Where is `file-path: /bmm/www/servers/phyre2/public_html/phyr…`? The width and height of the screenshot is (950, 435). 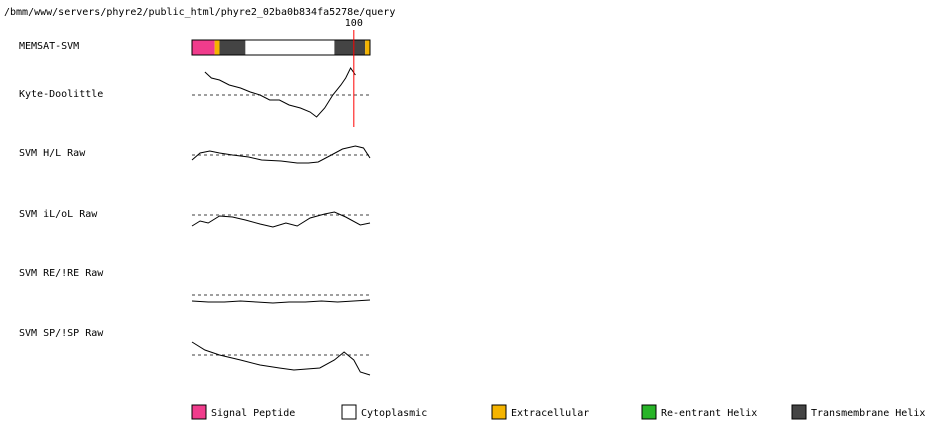
file-path: /bmm/www/servers/phyre2/public_html/phyr… is located at coordinates (199, 12).